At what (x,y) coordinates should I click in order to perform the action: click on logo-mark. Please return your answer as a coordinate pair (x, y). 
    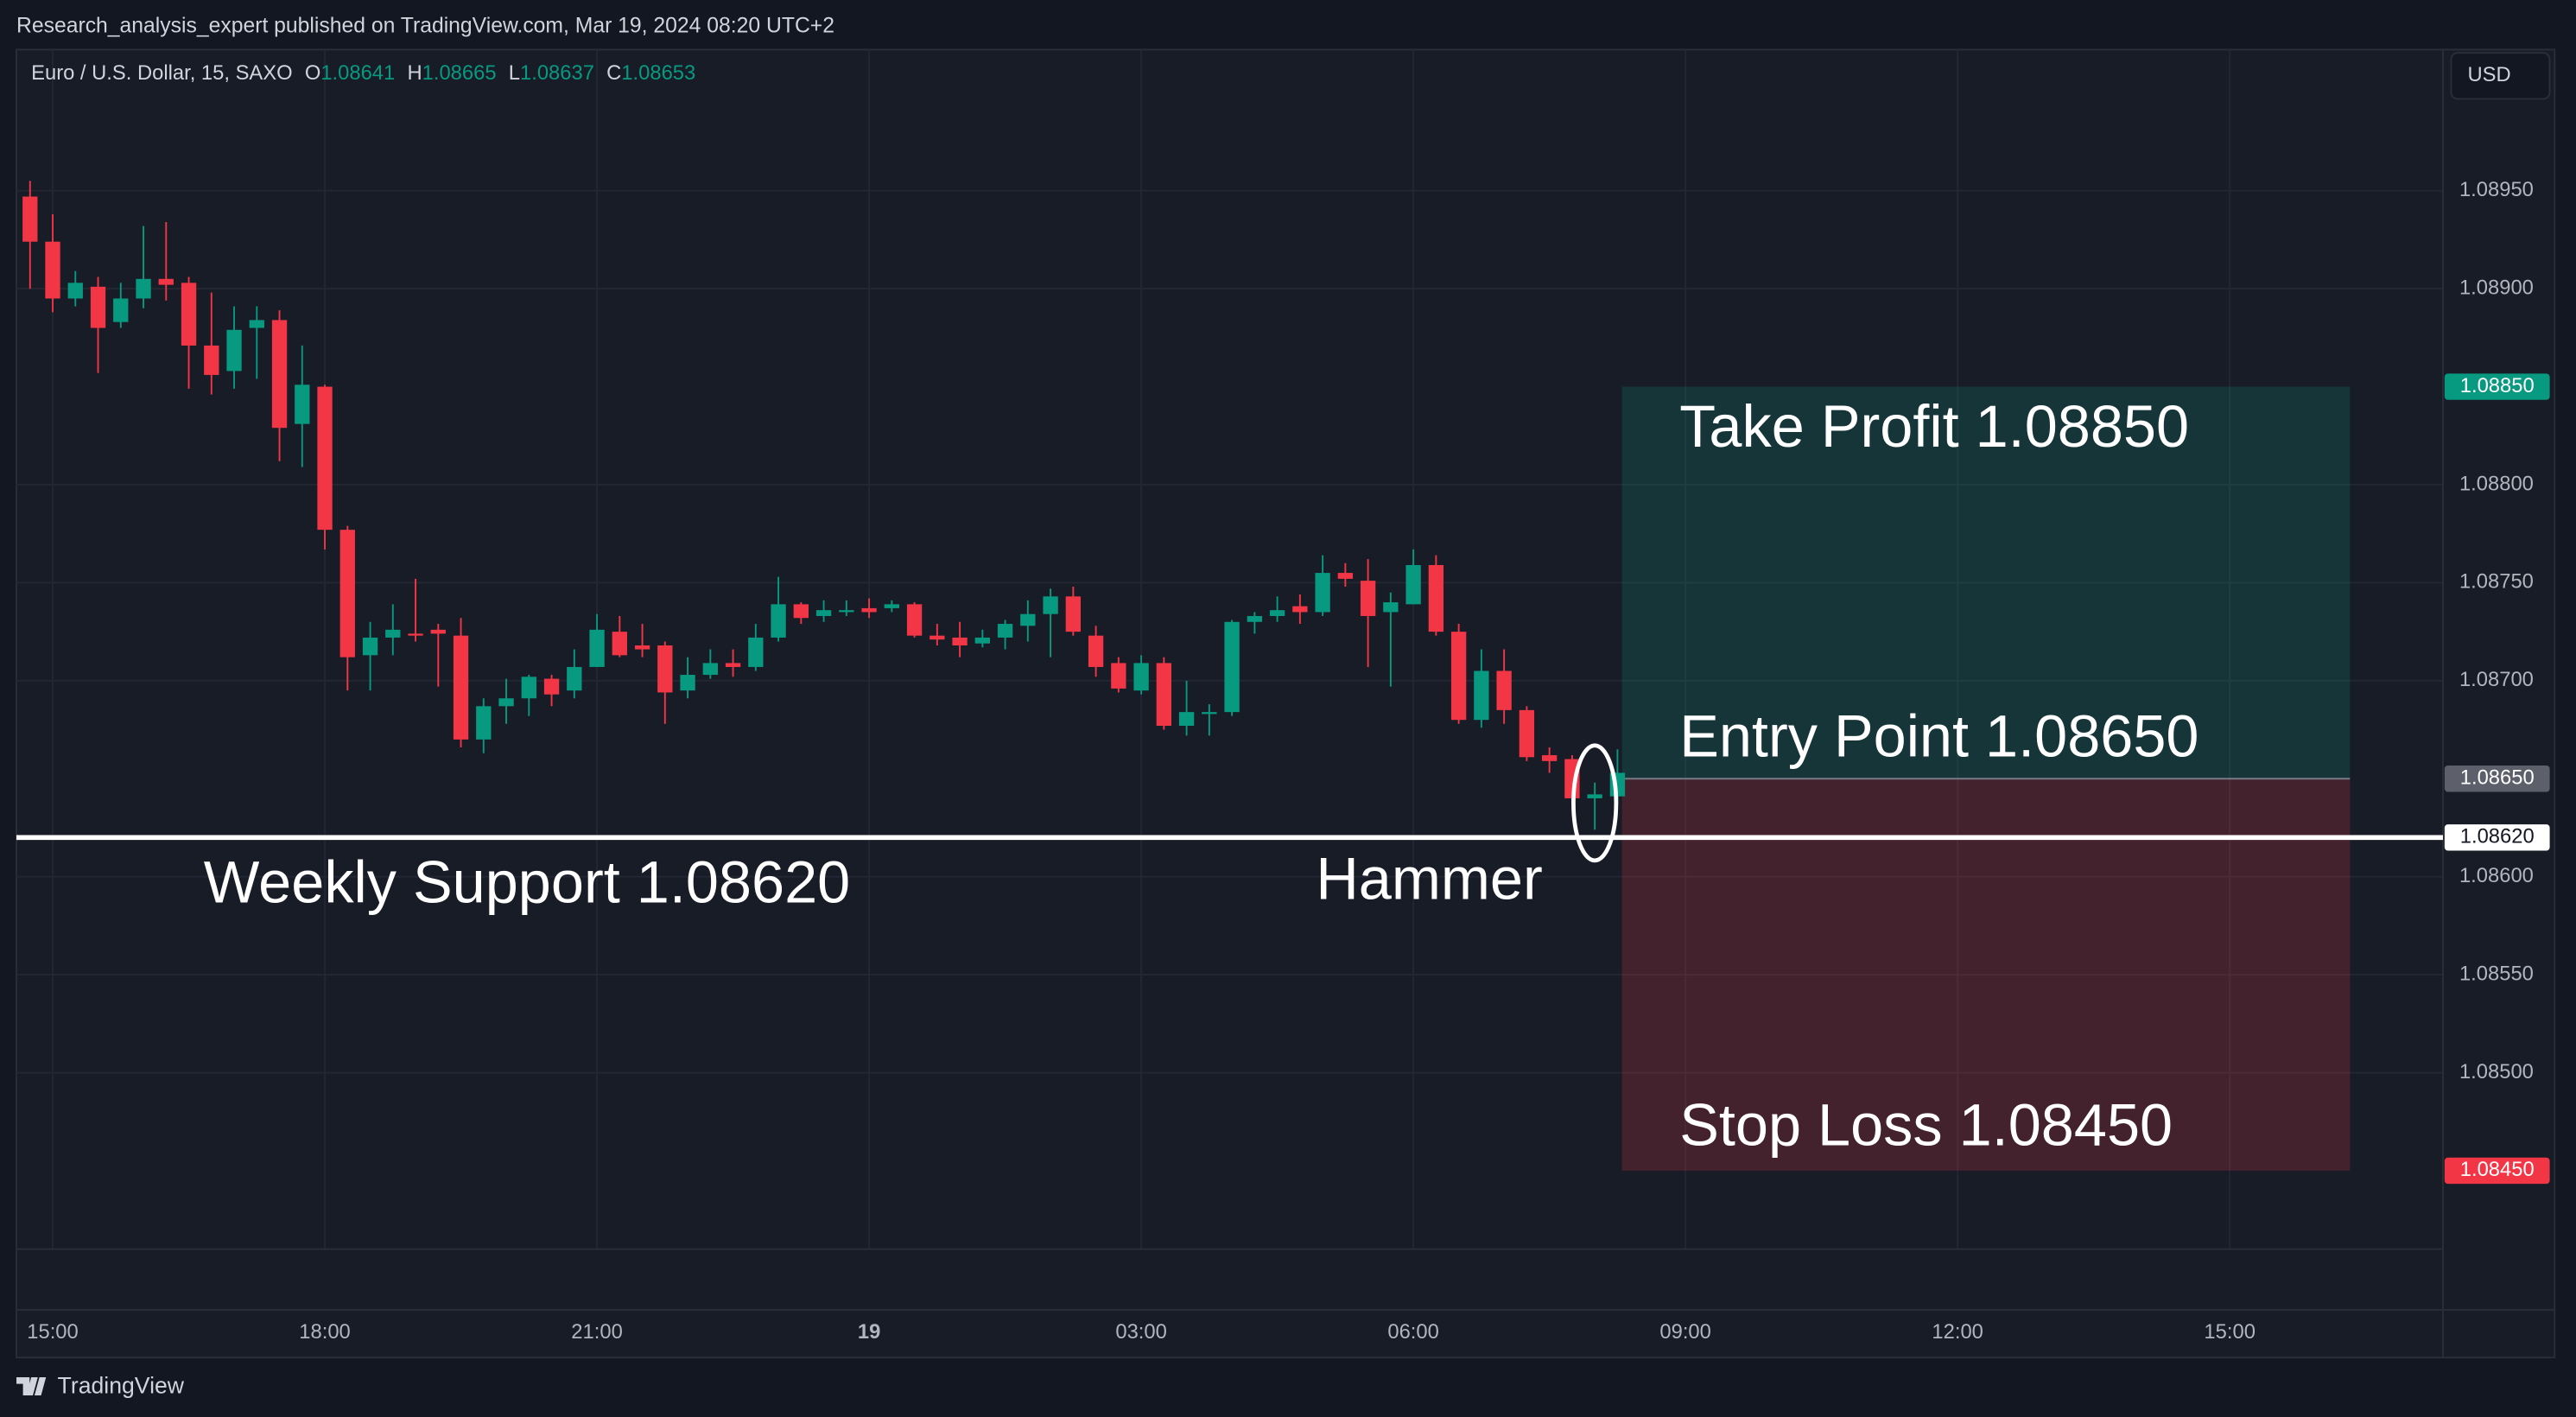
    Looking at the image, I should click on (31, 1386).